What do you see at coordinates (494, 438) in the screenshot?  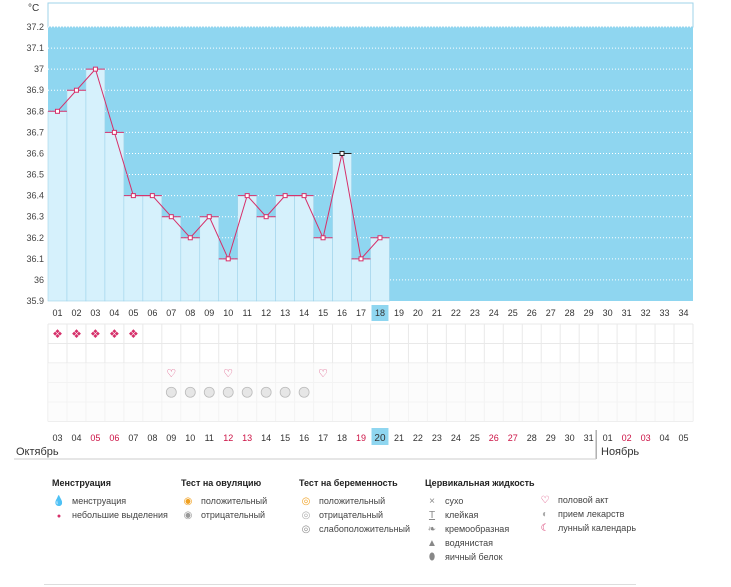 I see `date-label: 26` at bounding box center [494, 438].